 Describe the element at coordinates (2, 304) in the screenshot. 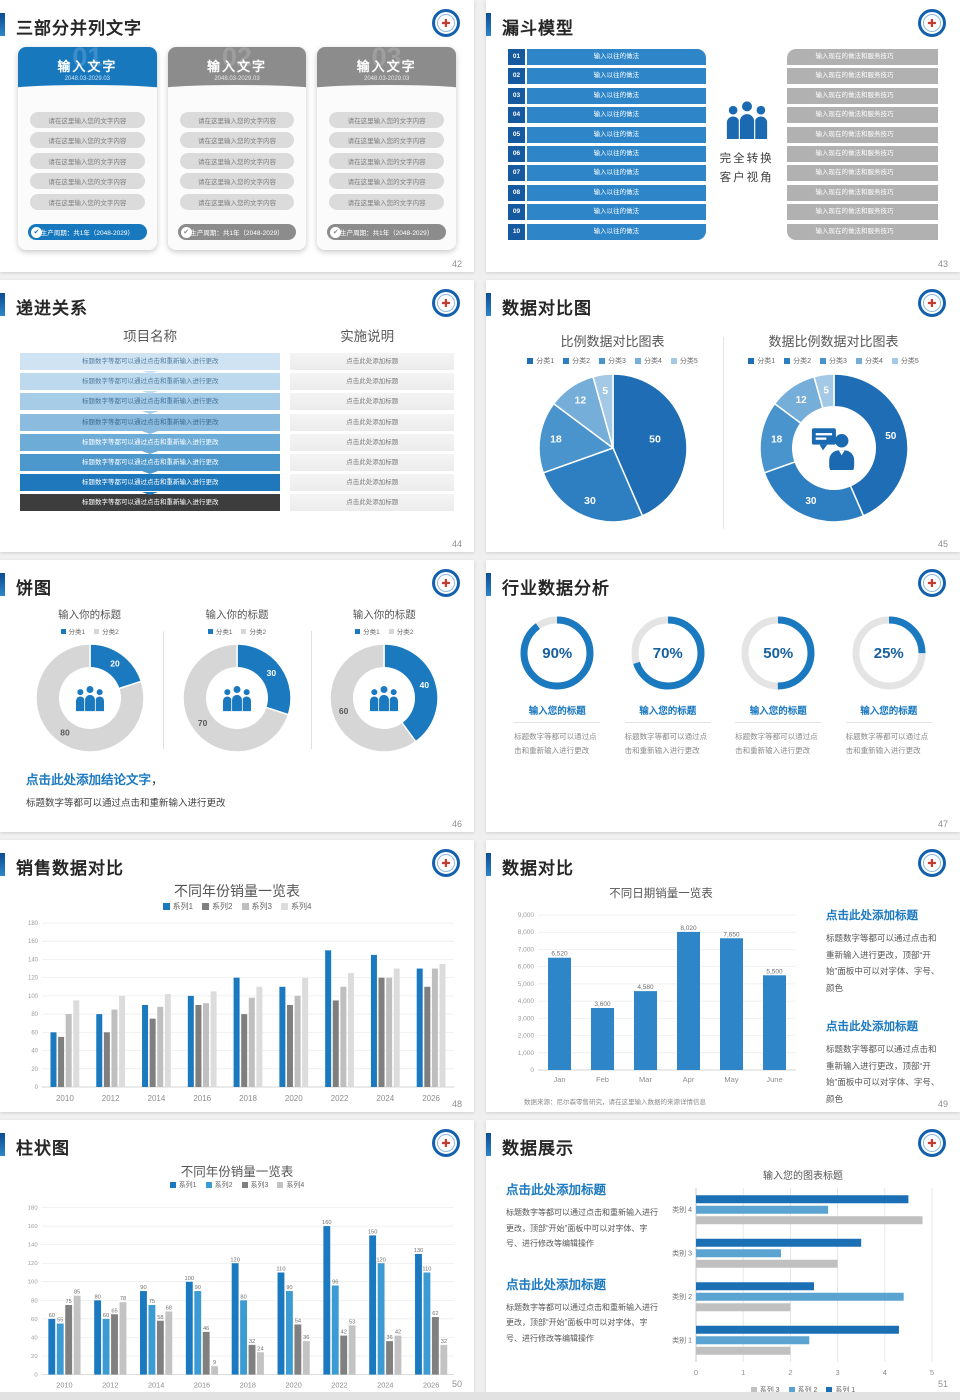

I see `title-accent-bar` at that location.